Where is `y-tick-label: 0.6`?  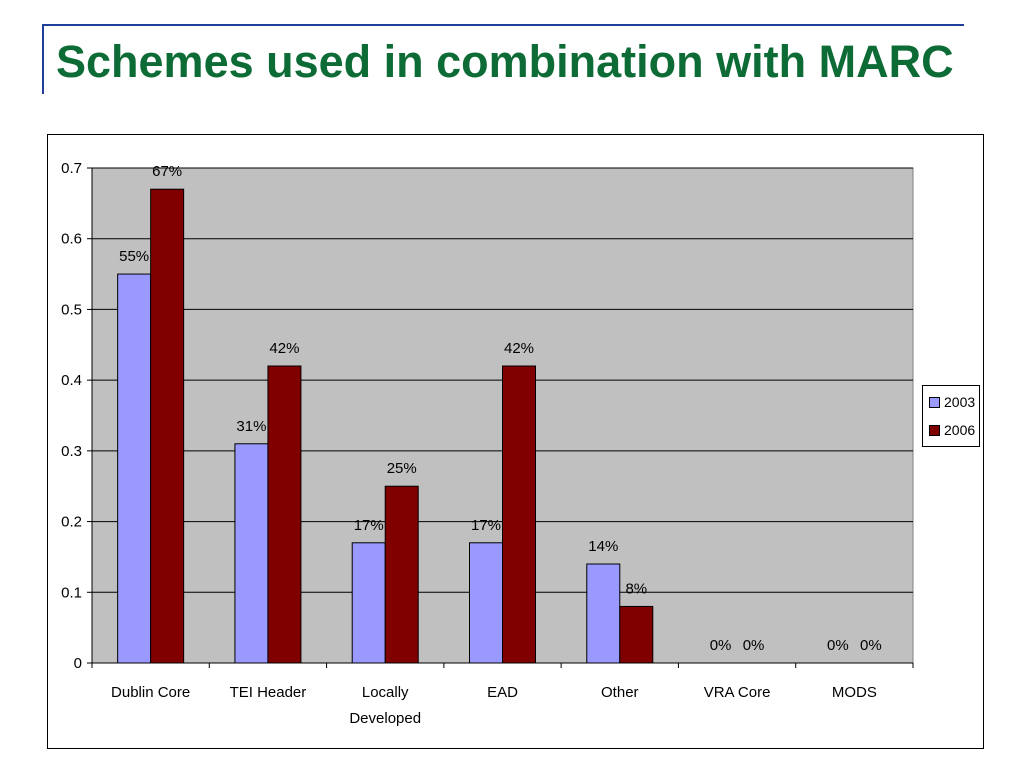 y-tick-label: 0.6 is located at coordinates (71, 239).